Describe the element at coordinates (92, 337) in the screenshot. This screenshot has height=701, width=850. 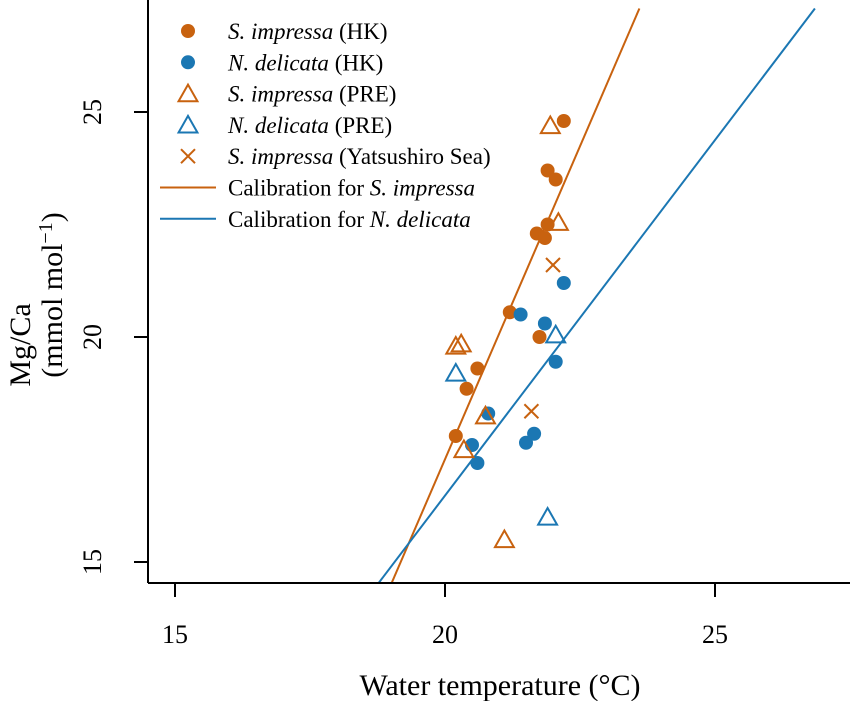
I see `y-tick-label-1: 20` at that location.